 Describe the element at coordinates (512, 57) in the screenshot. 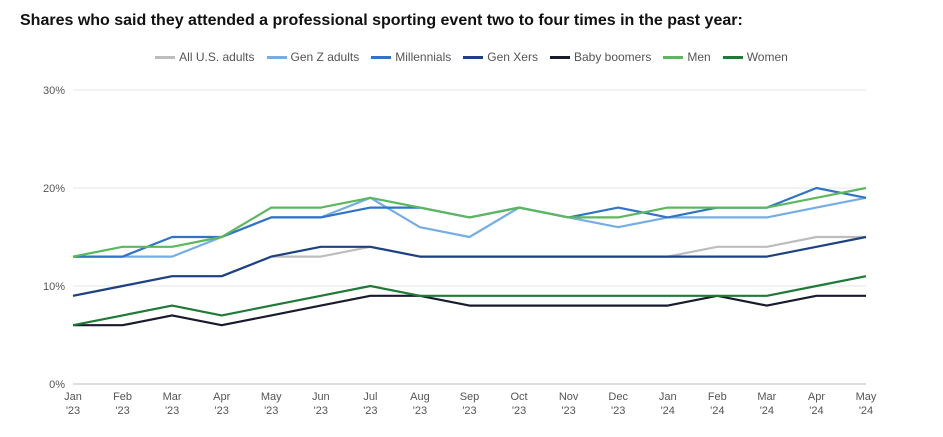

I see `legend-label: Gen Xers` at that location.